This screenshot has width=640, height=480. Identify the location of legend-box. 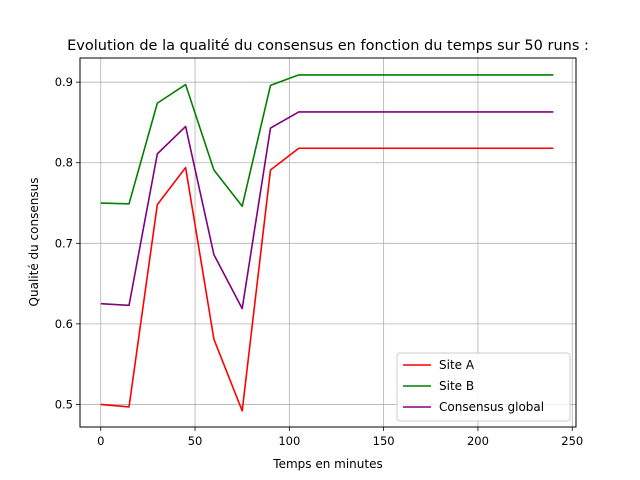
(483, 387).